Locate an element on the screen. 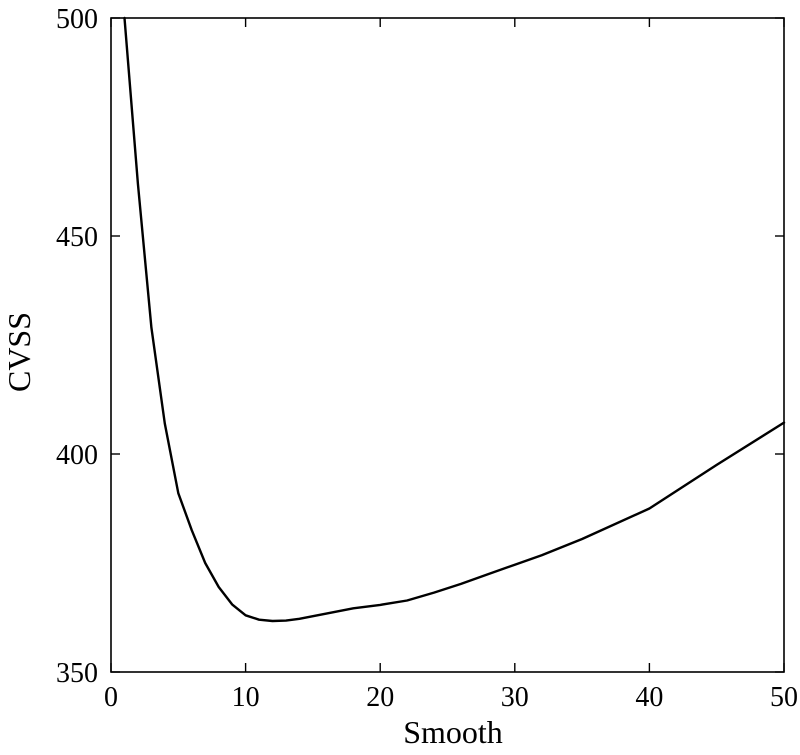 This screenshot has width=800, height=755. x-axis-label: Smooth is located at coordinates (453, 732).